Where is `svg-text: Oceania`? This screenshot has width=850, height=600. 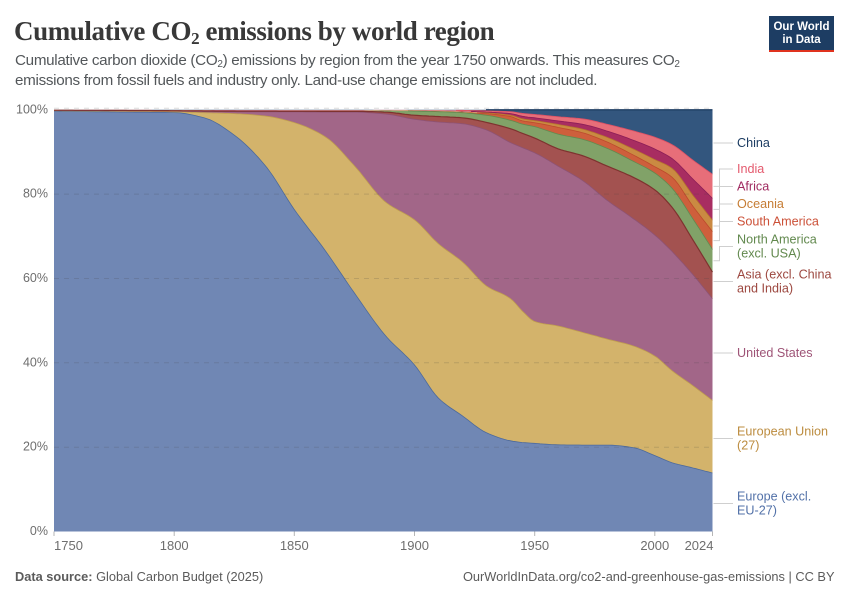
svg-text: Oceania is located at coordinates (760, 204).